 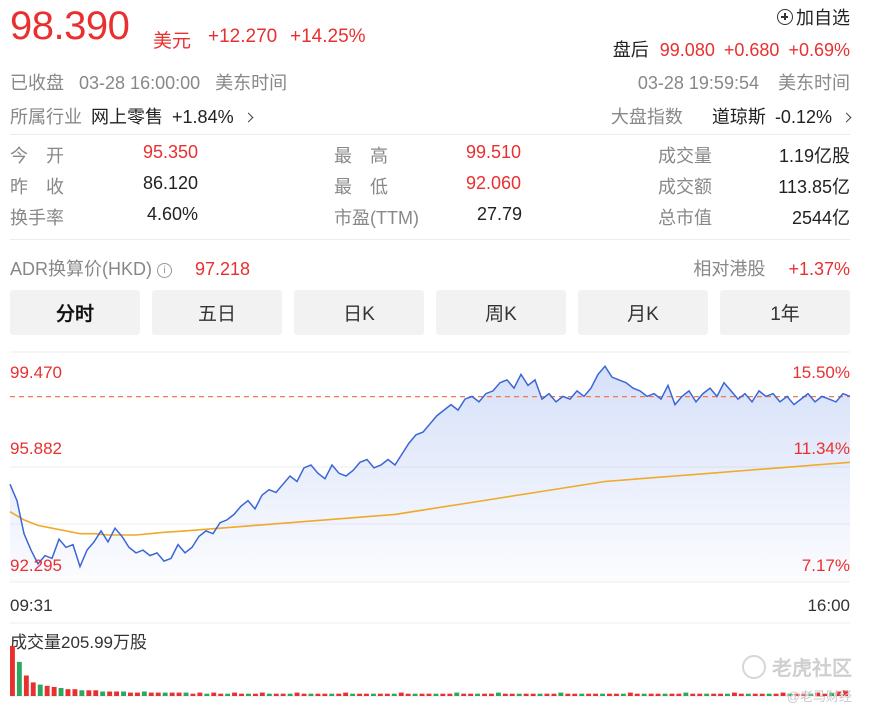 I want to click on stat-low-value: 92.060, so click(x=494, y=183).